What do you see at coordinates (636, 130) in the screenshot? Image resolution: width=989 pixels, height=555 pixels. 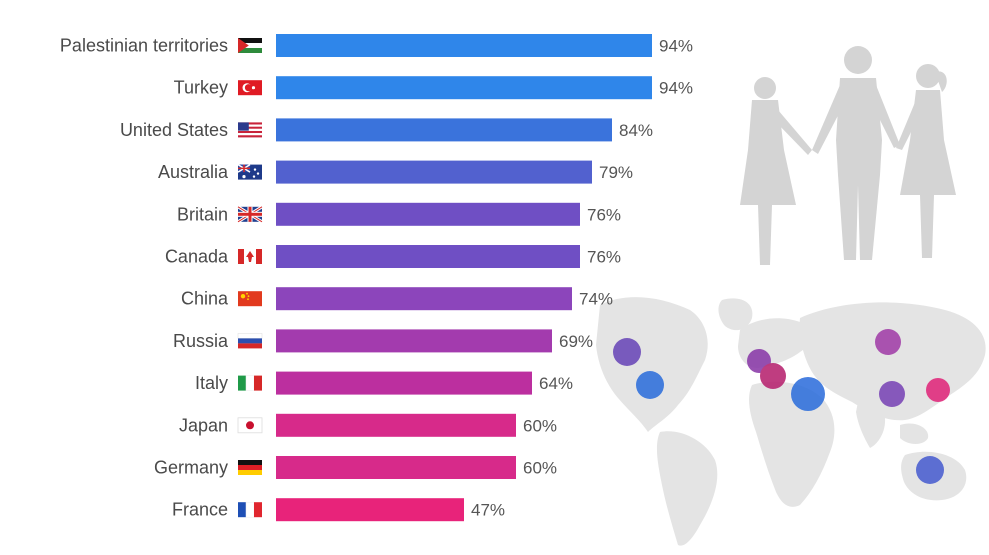 I see `value-label: 84%` at bounding box center [636, 130].